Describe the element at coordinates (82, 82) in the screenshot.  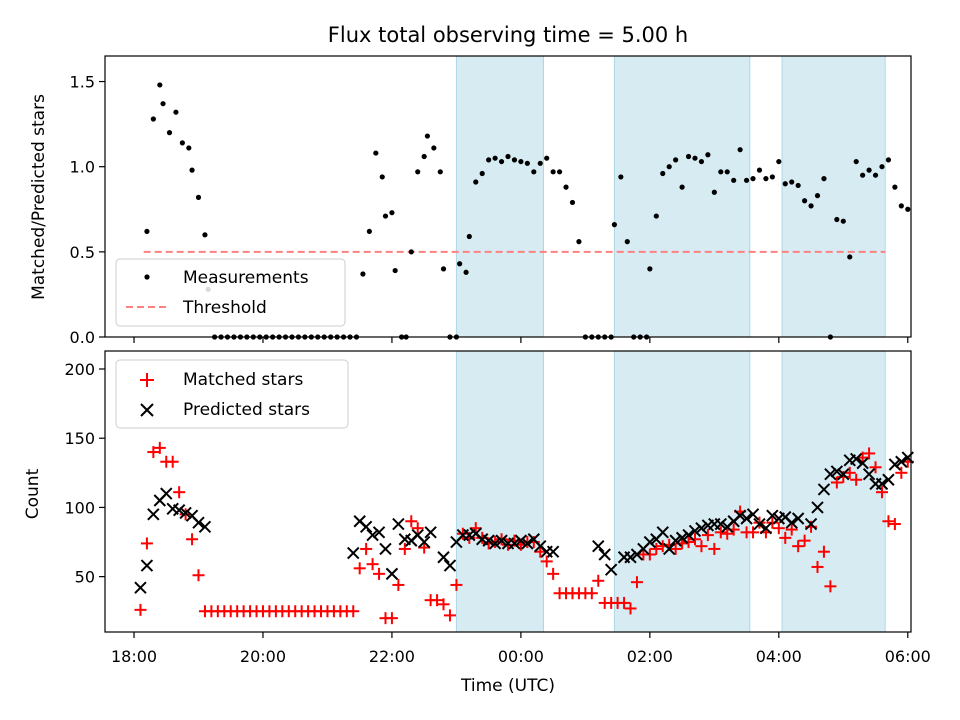
I see `top-ytick-label-3: 1.5` at that location.